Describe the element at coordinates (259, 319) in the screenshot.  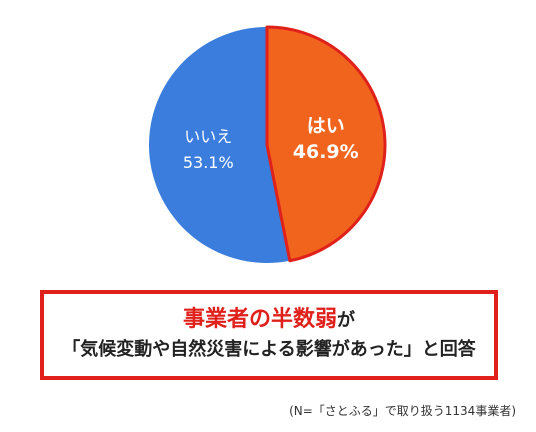
I see `headline-main: 事業者の半数弱` at that location.